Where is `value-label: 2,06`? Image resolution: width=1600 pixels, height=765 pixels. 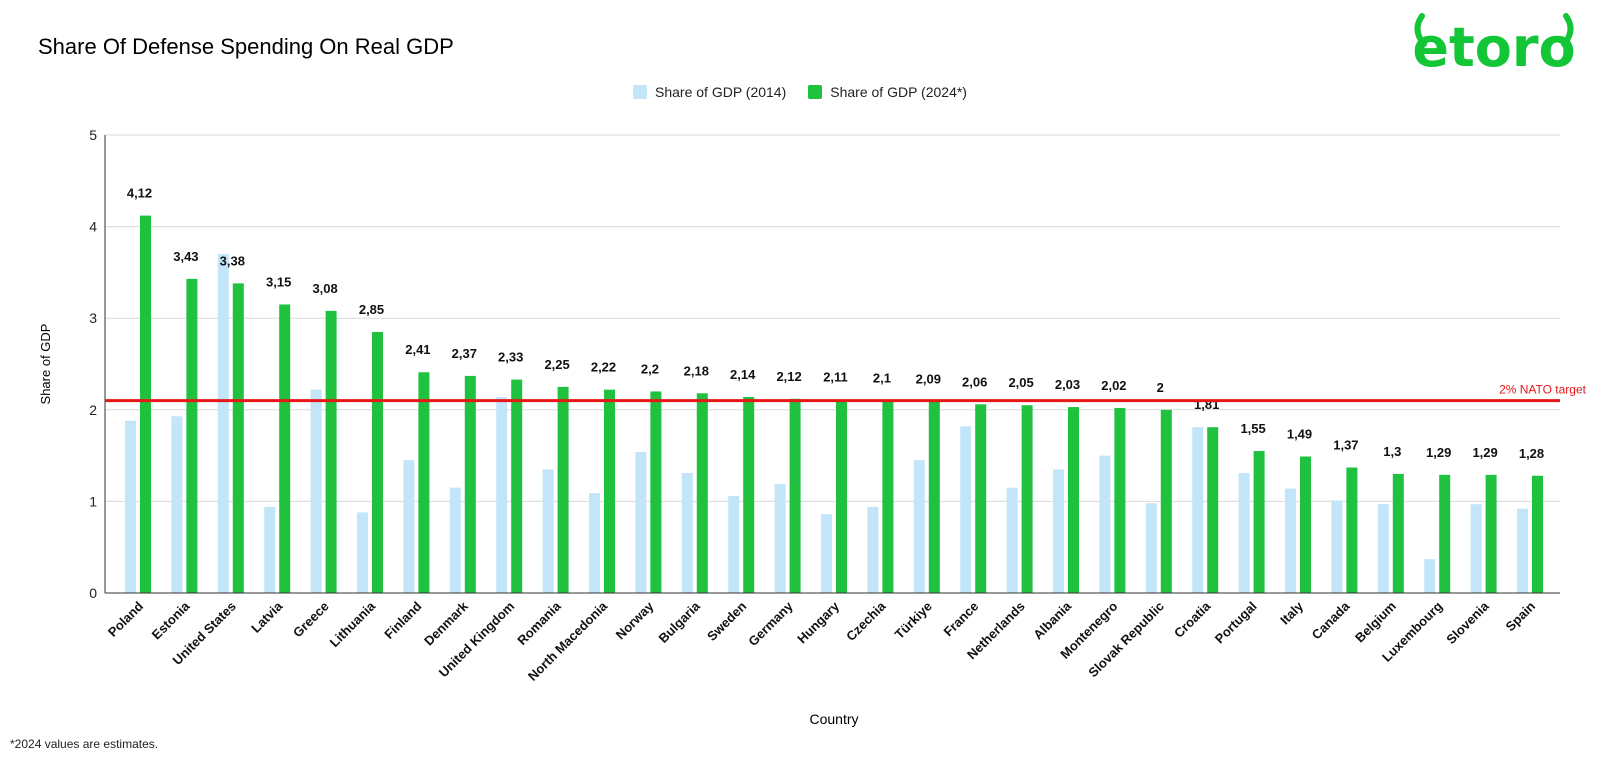 value-label: 2,06 is located at coordinates (974, 381).